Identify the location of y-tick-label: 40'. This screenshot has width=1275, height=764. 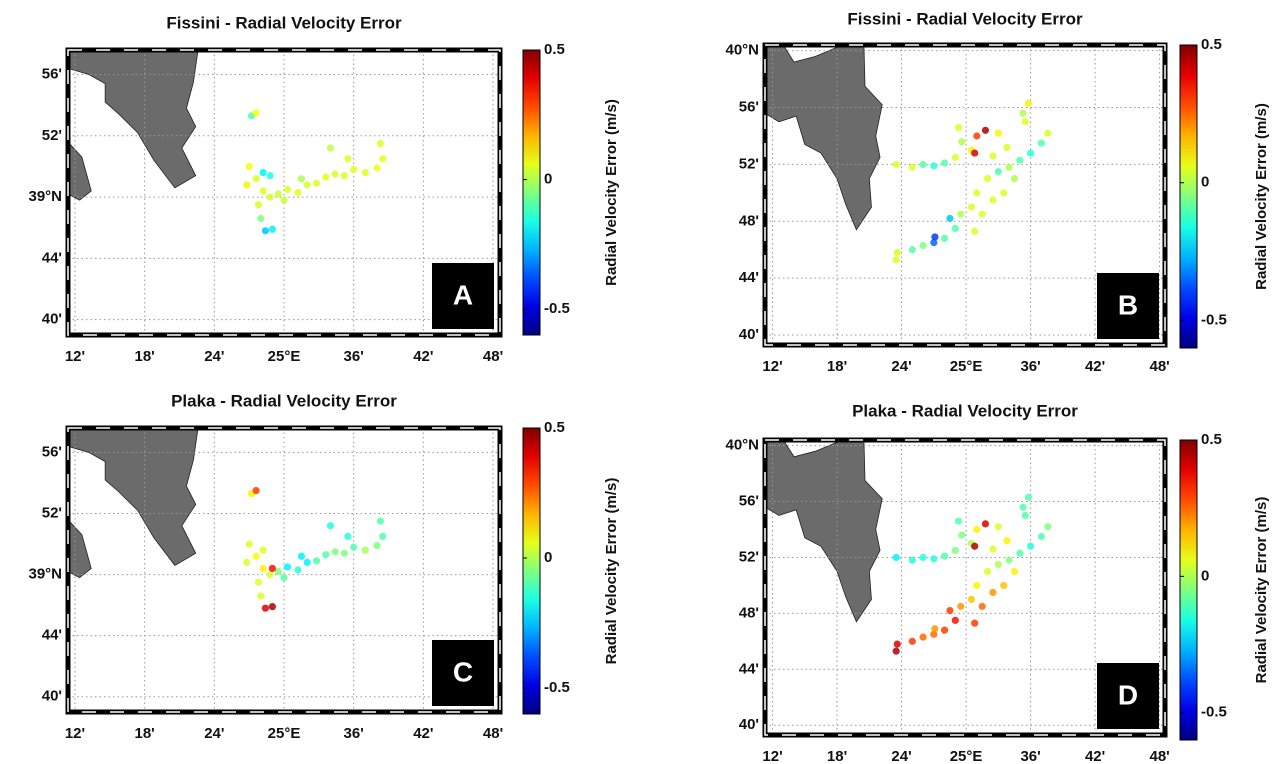
(52, 696).